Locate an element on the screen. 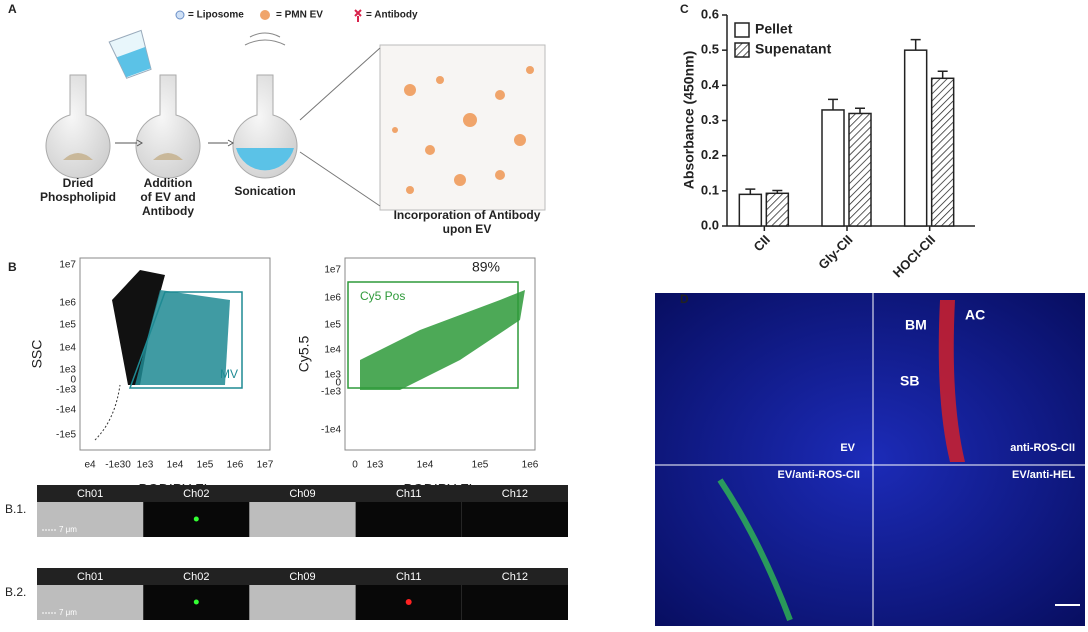 The width and height of the screenshot is (1088, 632). legend-text: = Antibody is located at coordinates (392, 15).